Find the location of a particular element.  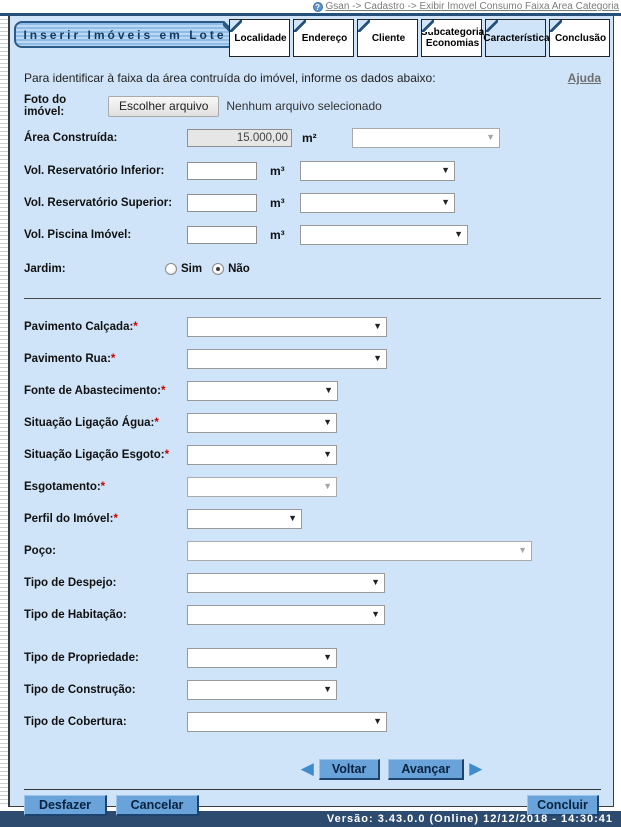

concluir-button: Concluir is located at coordinates (563, 805).